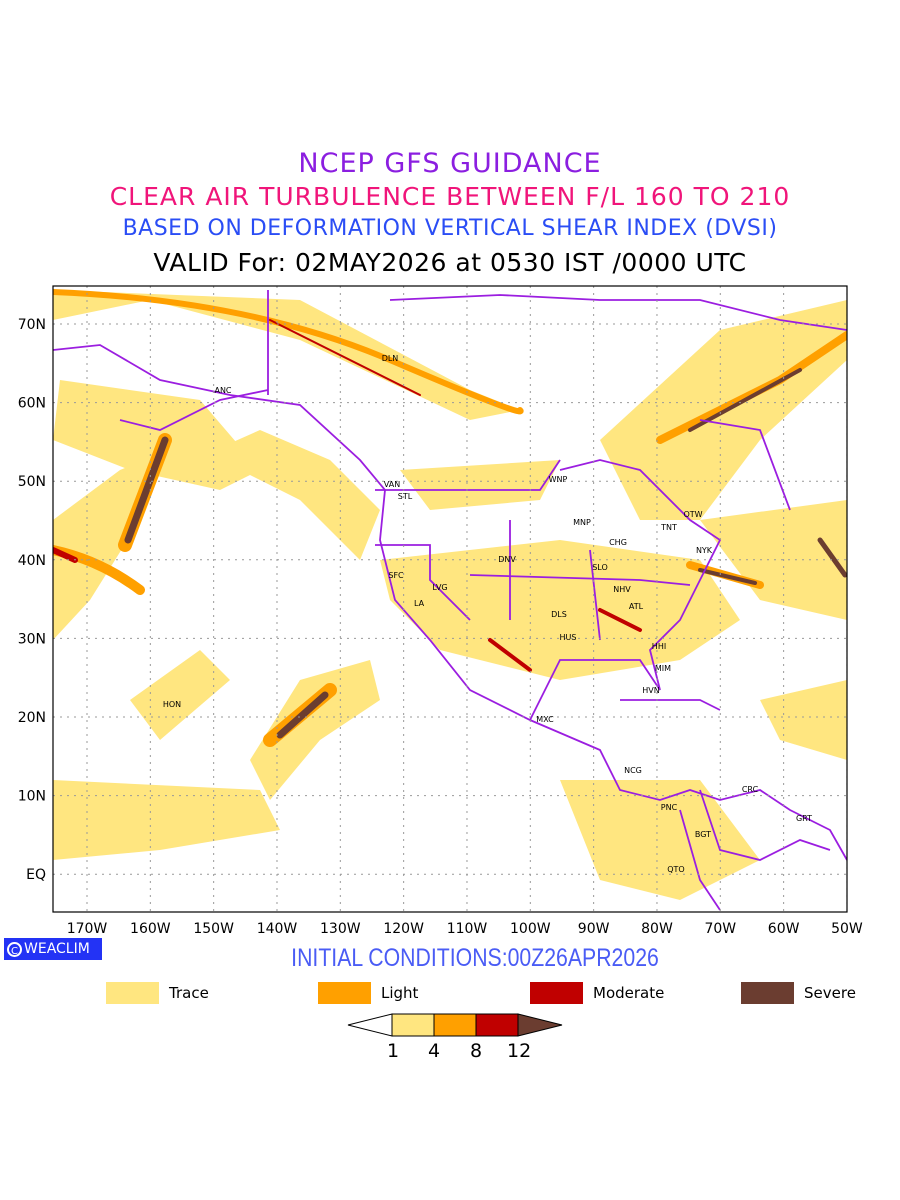 This screenshot has height=1200, width=900. I want to click on station-label: NYK, so click(704, 550).